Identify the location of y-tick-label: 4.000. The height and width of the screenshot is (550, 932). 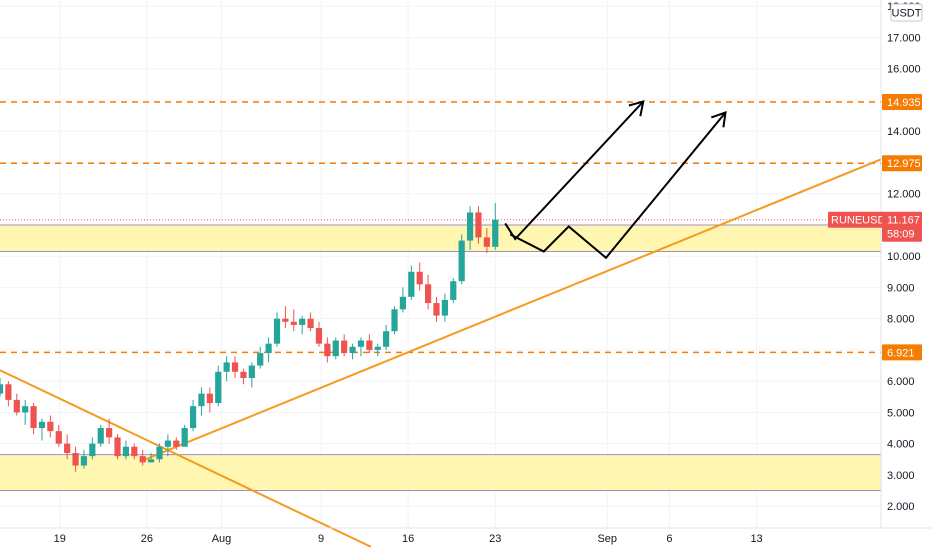
(901, 445).